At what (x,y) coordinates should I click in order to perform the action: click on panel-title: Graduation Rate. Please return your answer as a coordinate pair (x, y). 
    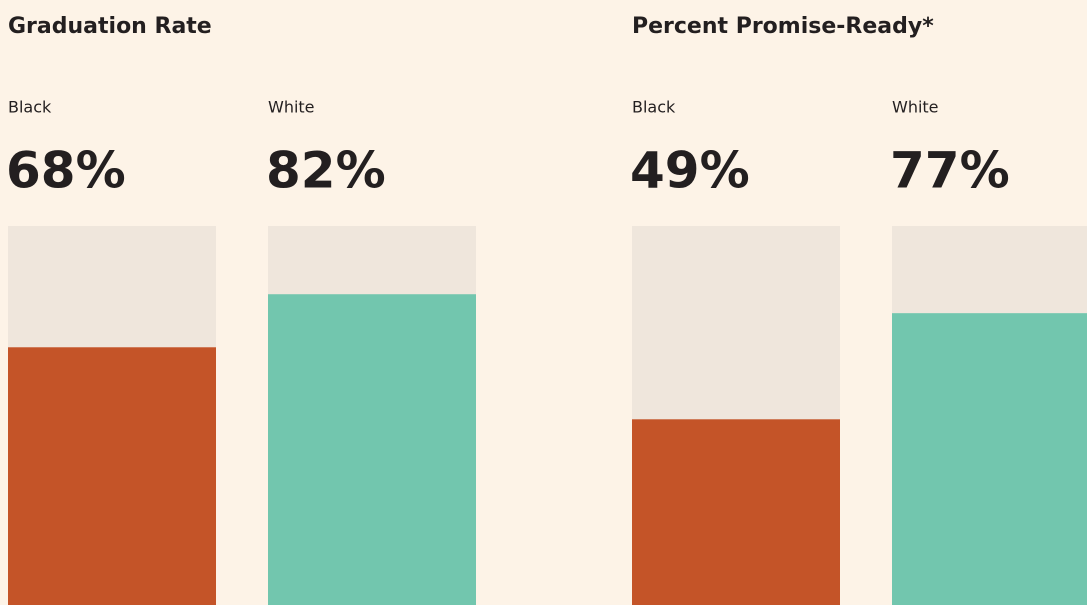
    Looking at the image, I should click on (110, 26).